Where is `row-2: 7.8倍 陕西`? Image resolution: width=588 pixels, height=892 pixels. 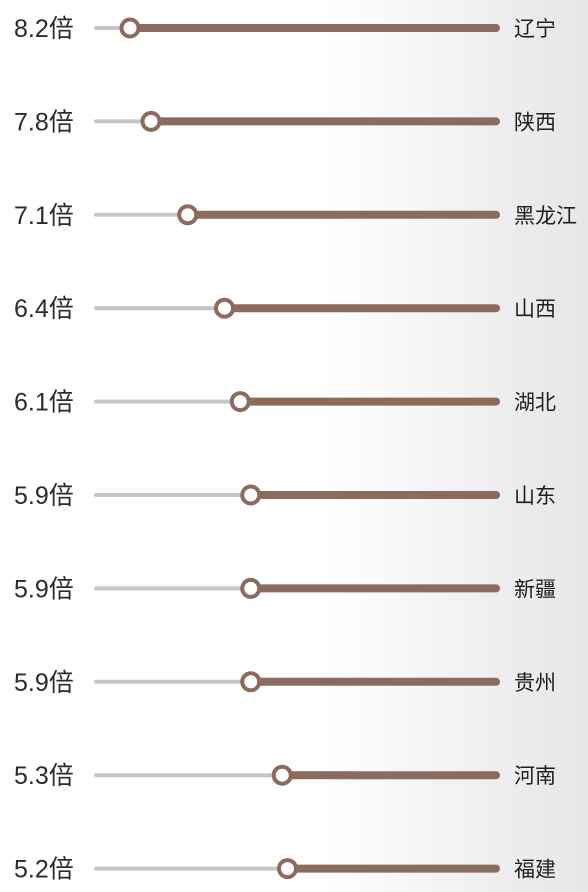 row-2: 7.8倍 陕西 is located at coordinates (285, 122).